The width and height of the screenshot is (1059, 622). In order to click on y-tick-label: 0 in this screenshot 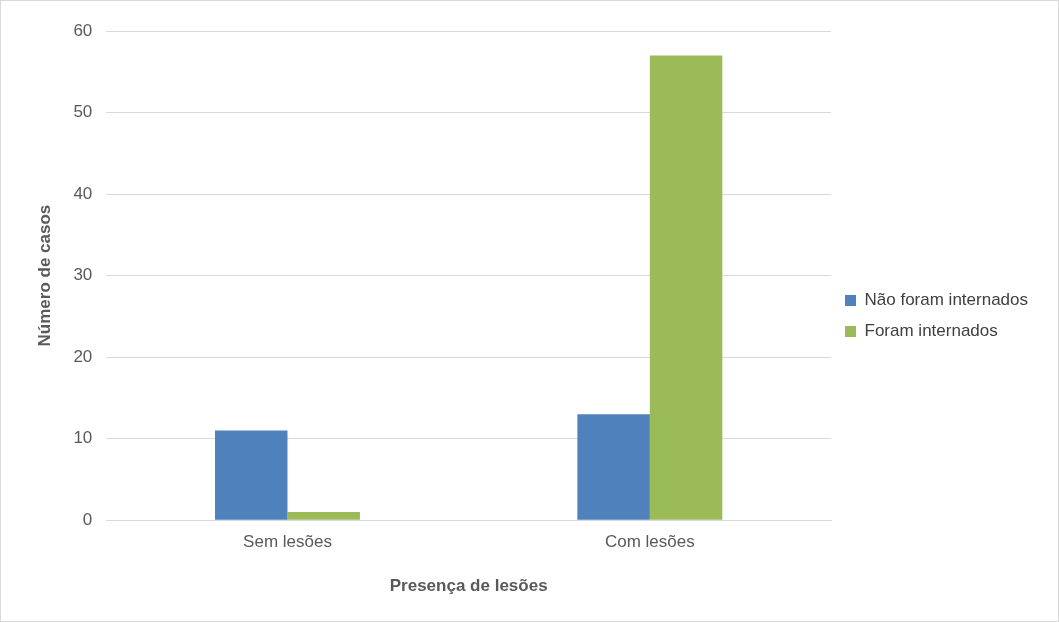, I will do `click(87, 519)`.